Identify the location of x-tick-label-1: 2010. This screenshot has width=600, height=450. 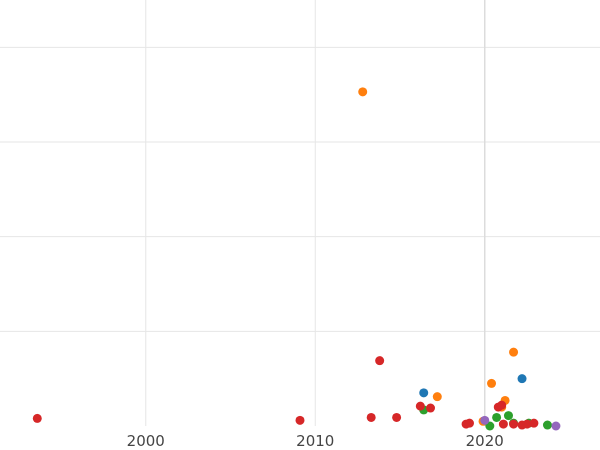
(315, 441).